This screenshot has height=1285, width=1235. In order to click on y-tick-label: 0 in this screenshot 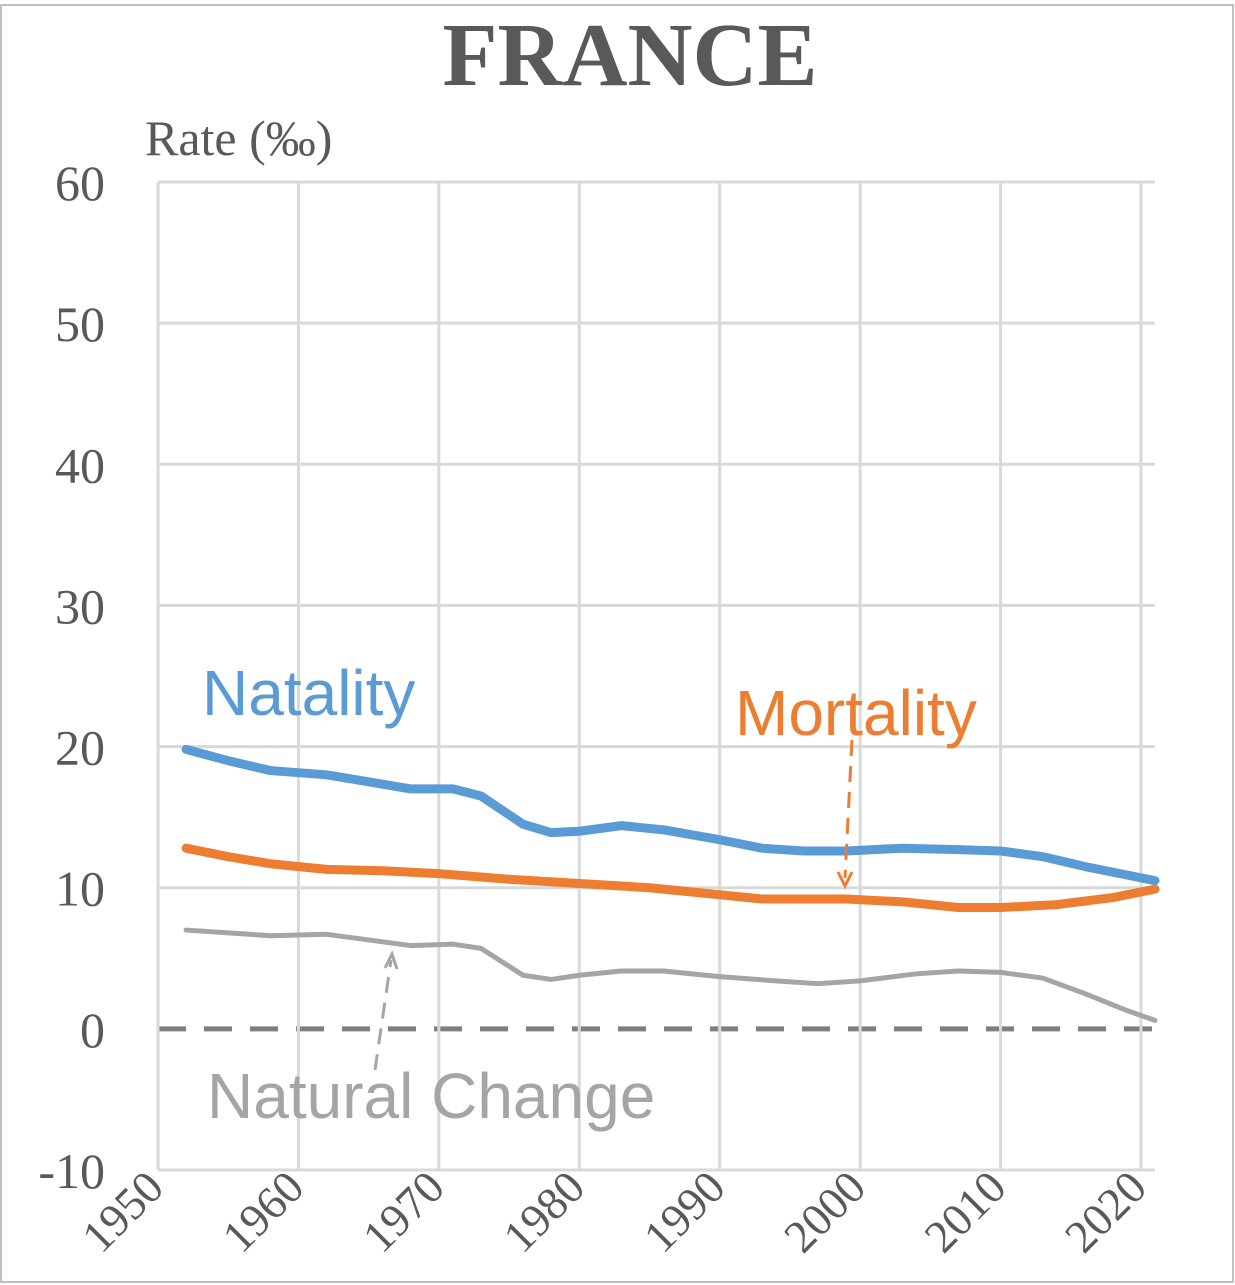, I will do `click(92, 1030)`.